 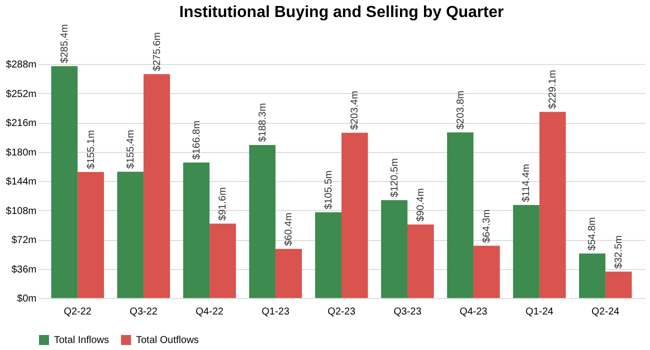 I want to click on x-tick-label: Q2-24, so click(x=606, y=312).